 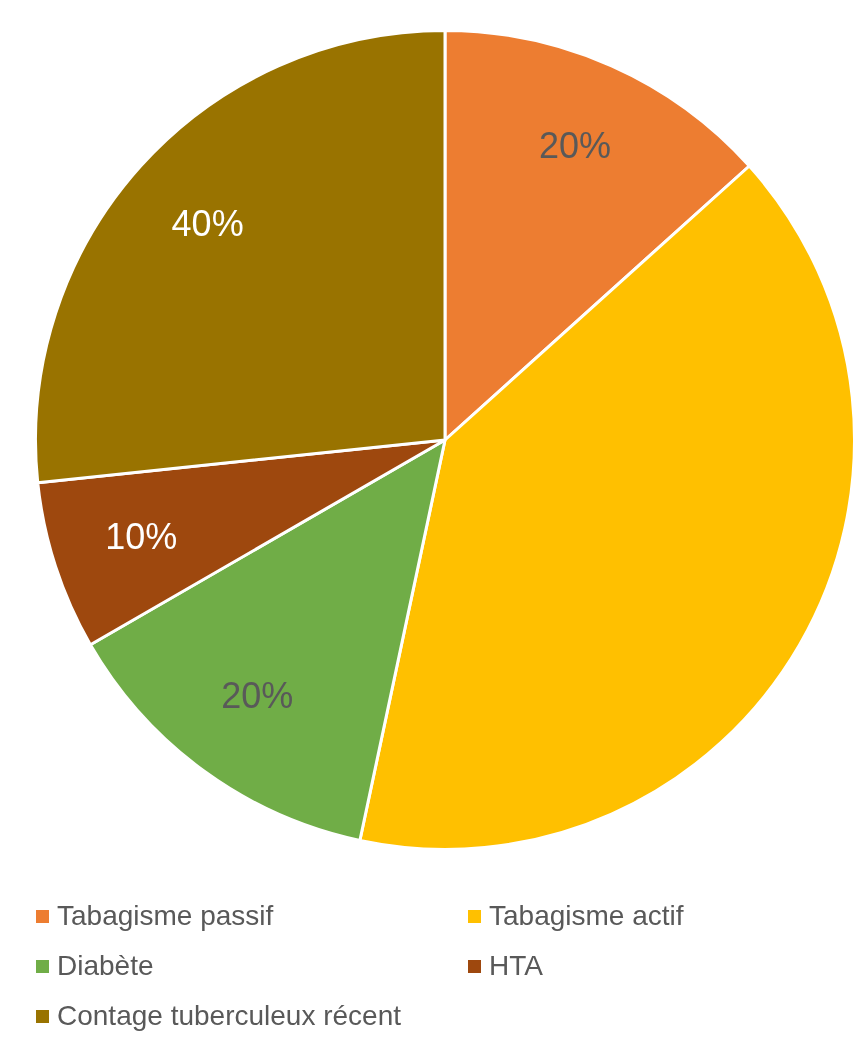 I want to click on legend-label: Tabagisme actif, so click(x=586, y=916).